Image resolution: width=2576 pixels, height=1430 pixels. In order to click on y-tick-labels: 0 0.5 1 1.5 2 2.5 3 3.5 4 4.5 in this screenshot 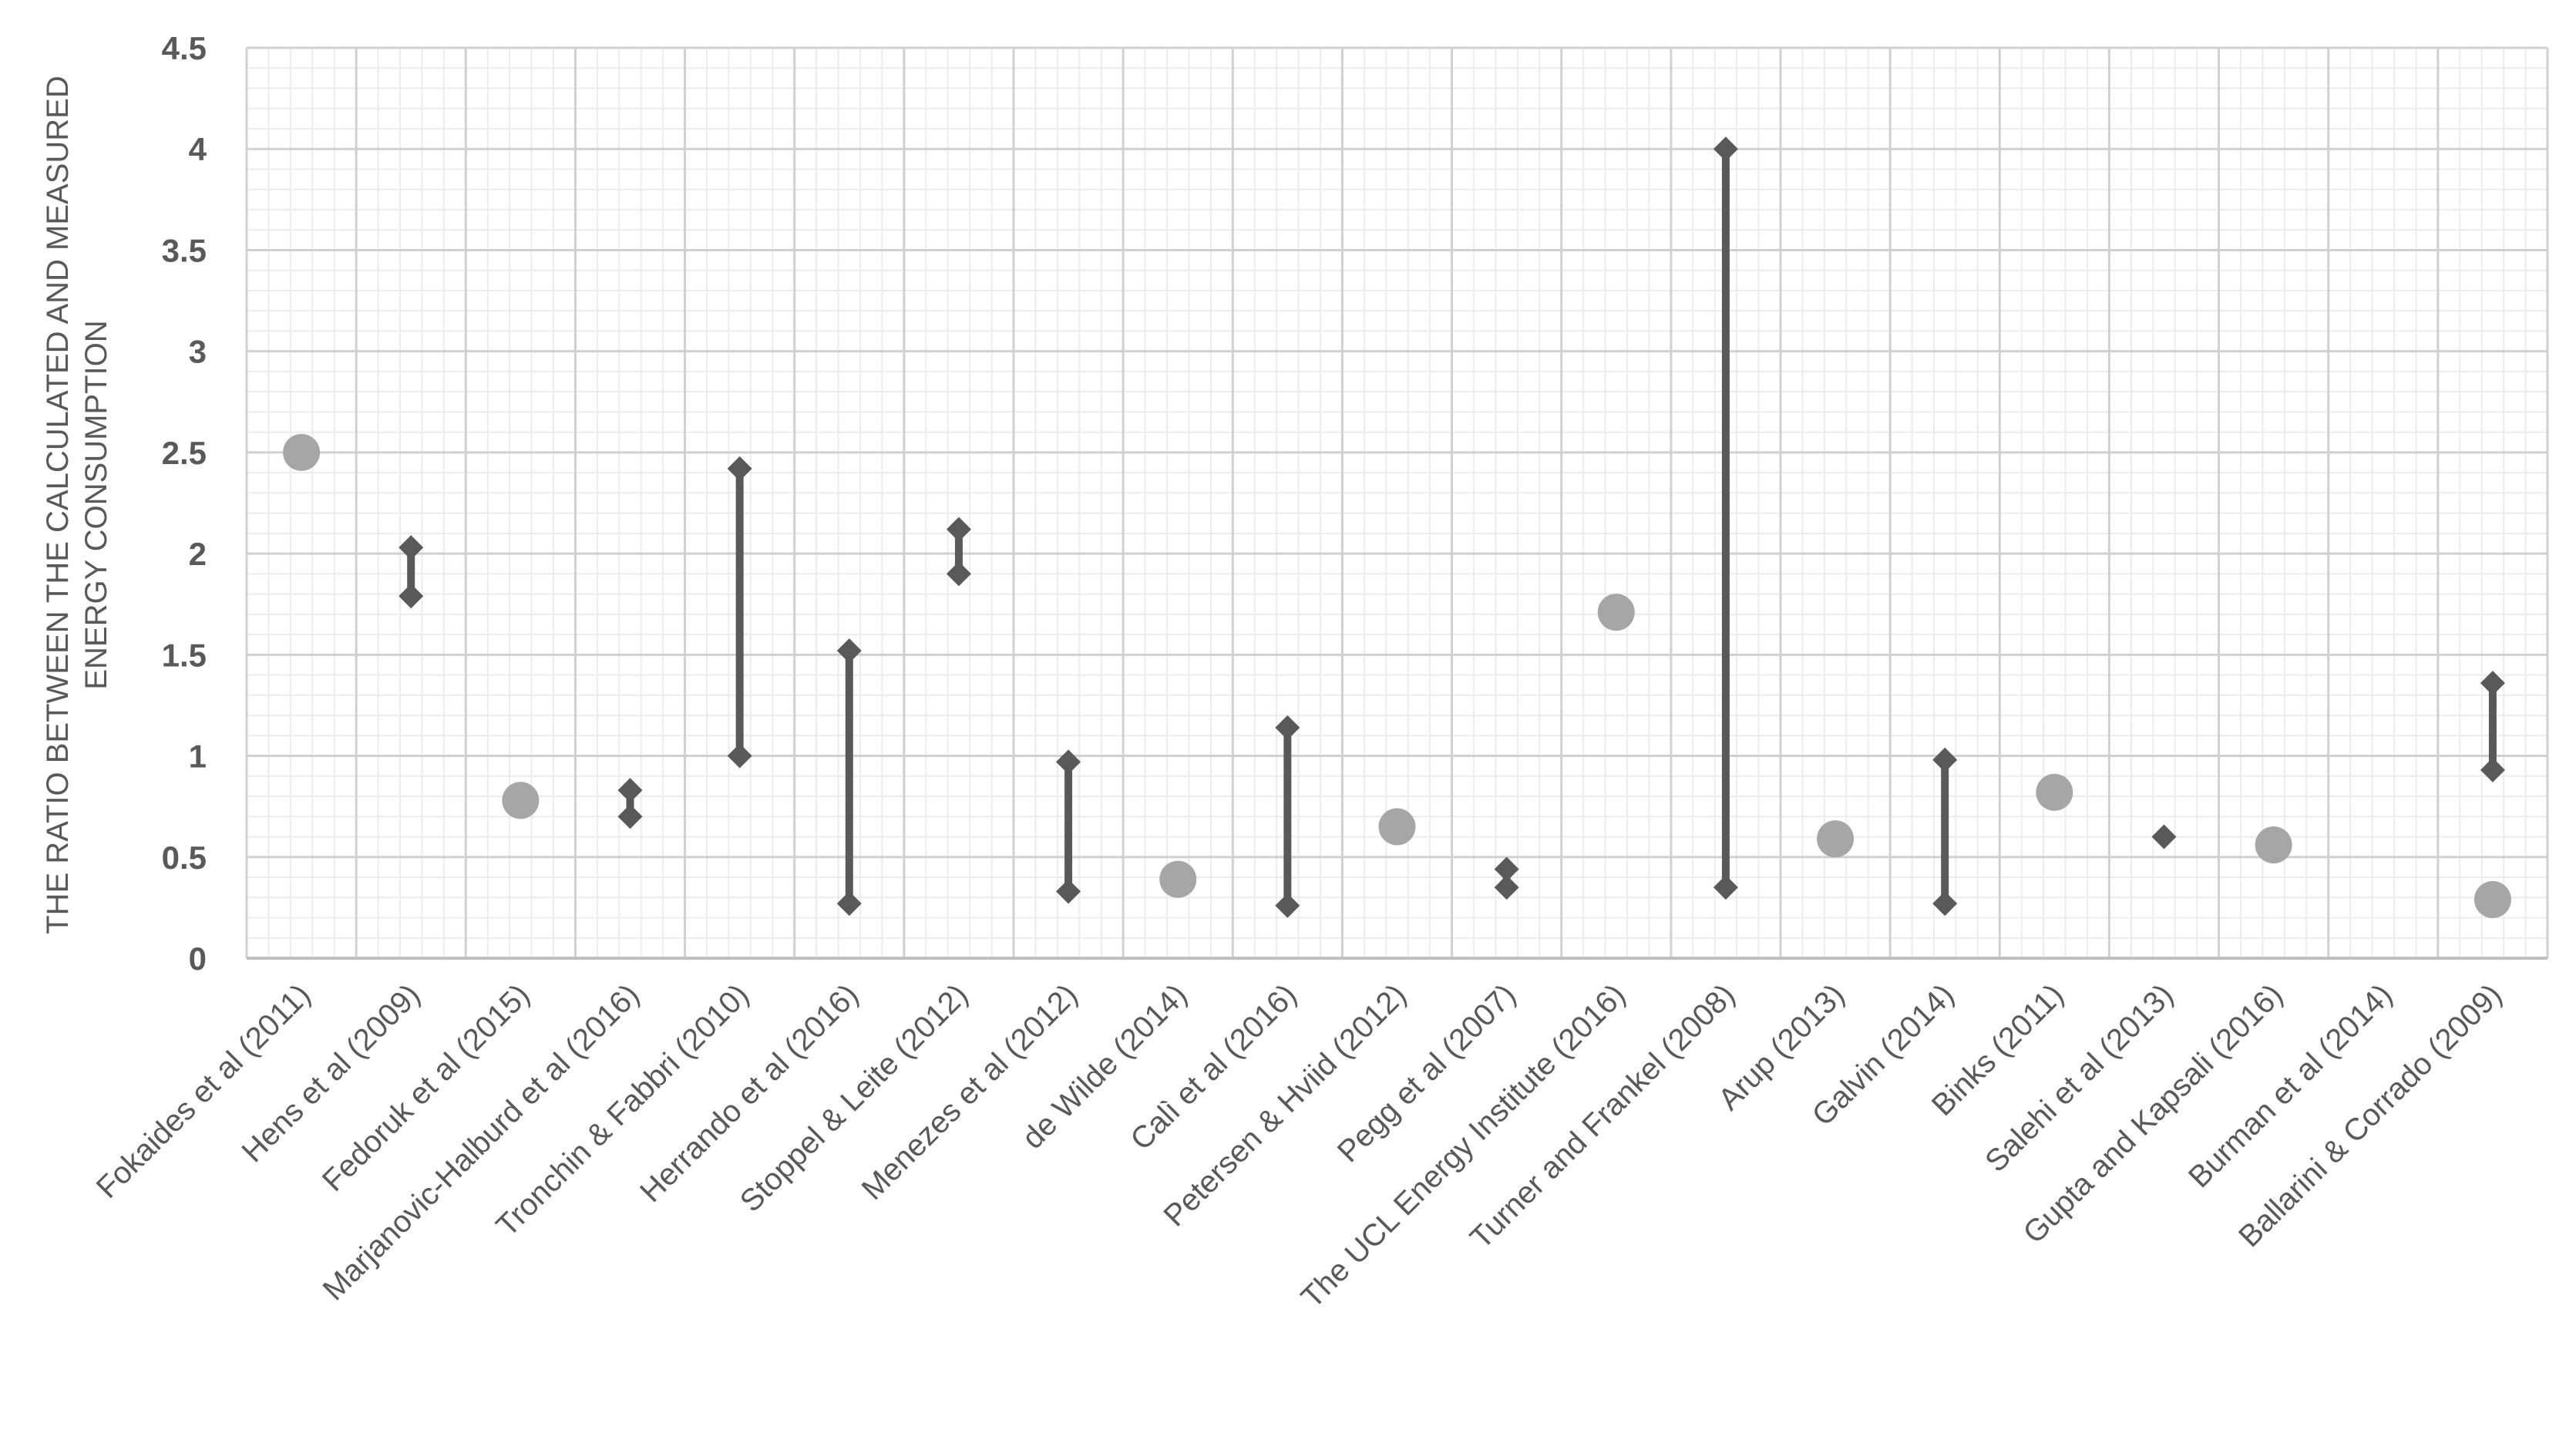, I will do `click(184, 504)`.